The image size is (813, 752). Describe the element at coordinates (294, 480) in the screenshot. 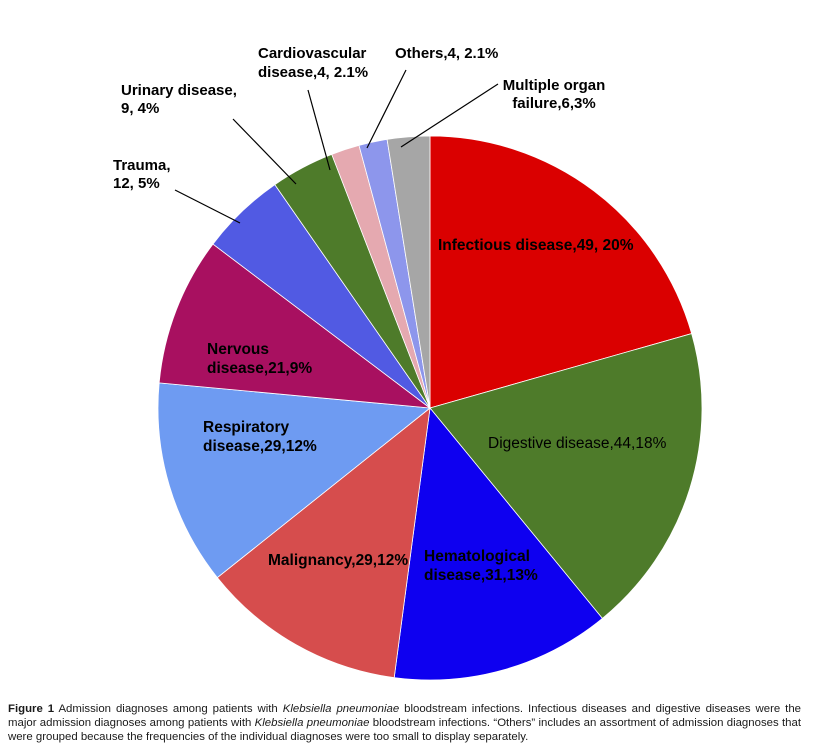

I see `pie-slice-respiratory-disease` at that location.